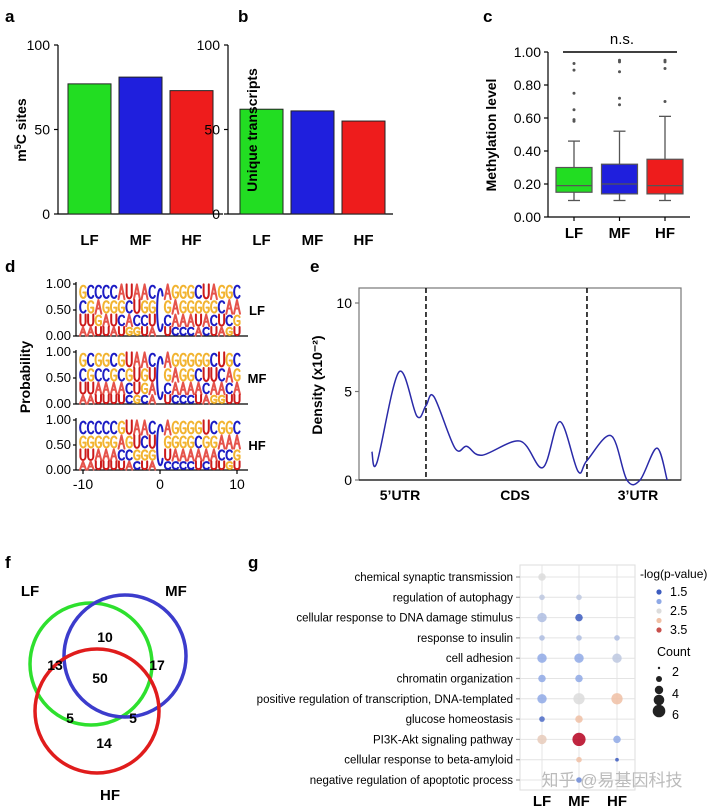  What do you see at coordinates (574, 179) in the screenshot?
I see `box-LF` at bounding box center [574, 179].